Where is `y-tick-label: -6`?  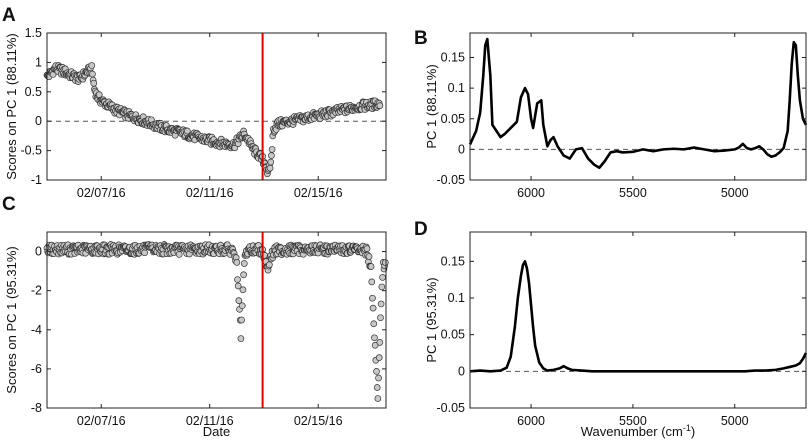 y-tick-label: -6 is located at coordinates (36, 369).